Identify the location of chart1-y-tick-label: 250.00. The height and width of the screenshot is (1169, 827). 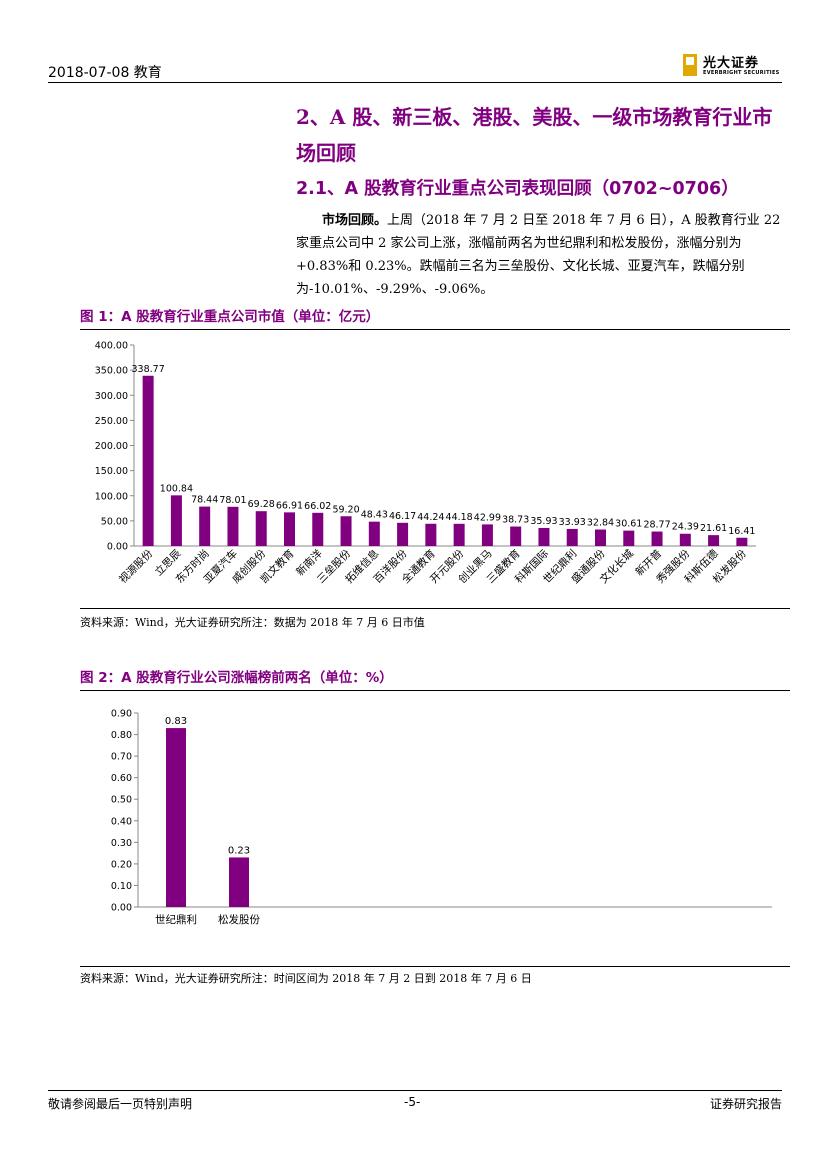
(111, 421).